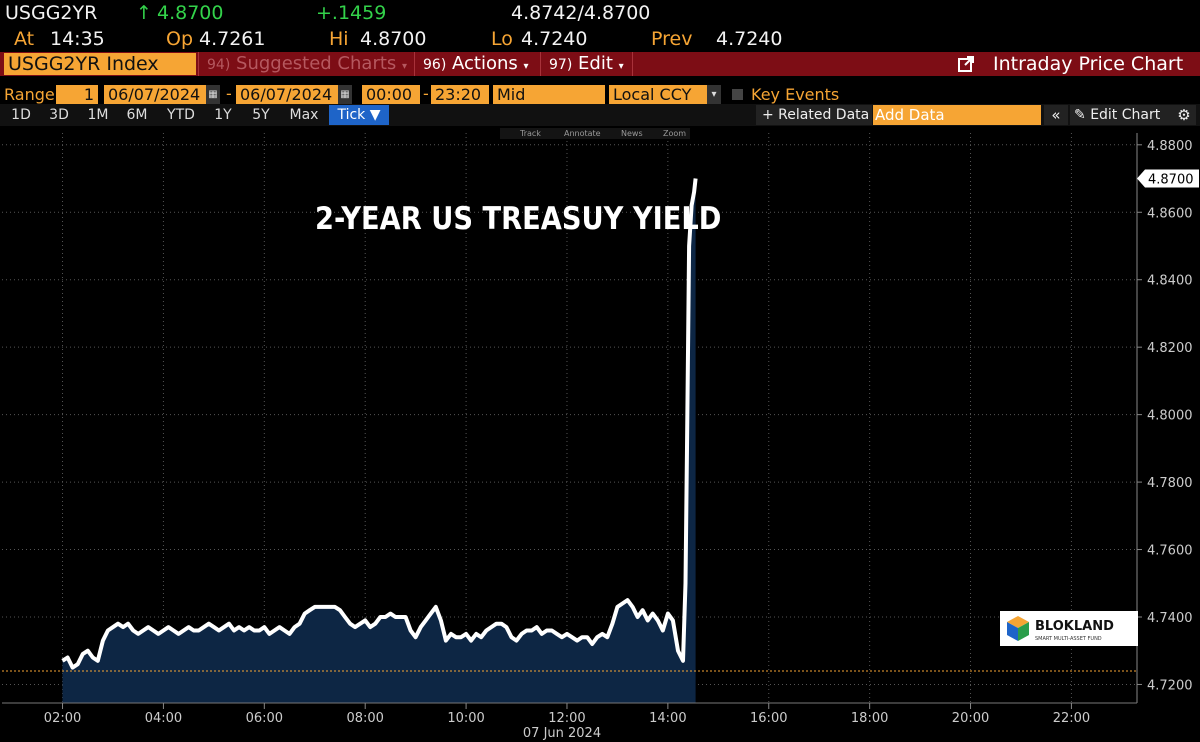  What do you see at coordinates (163, 718) in the screenshot?
I see `x-tick-label: 04:00` at bounding box center [163, 718].